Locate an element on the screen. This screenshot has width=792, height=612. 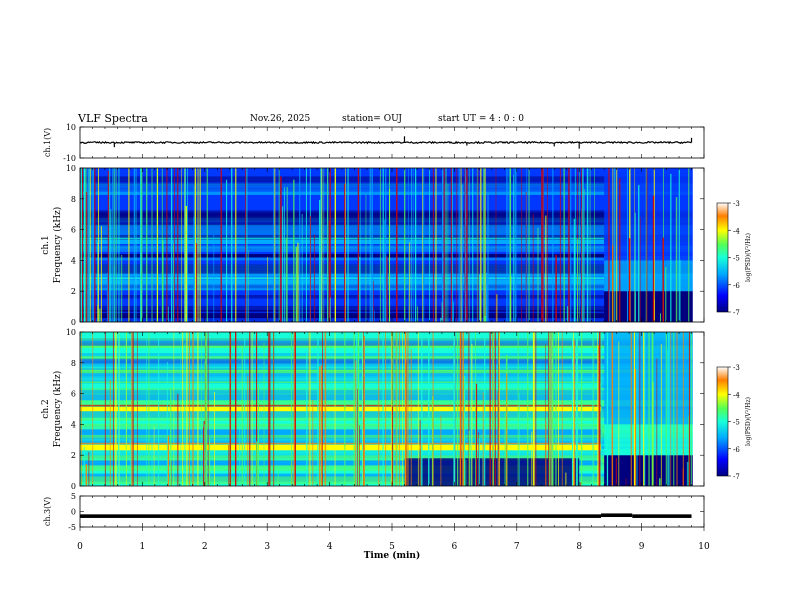
x-tick-label: 2 is located at coordinates (205, 547).